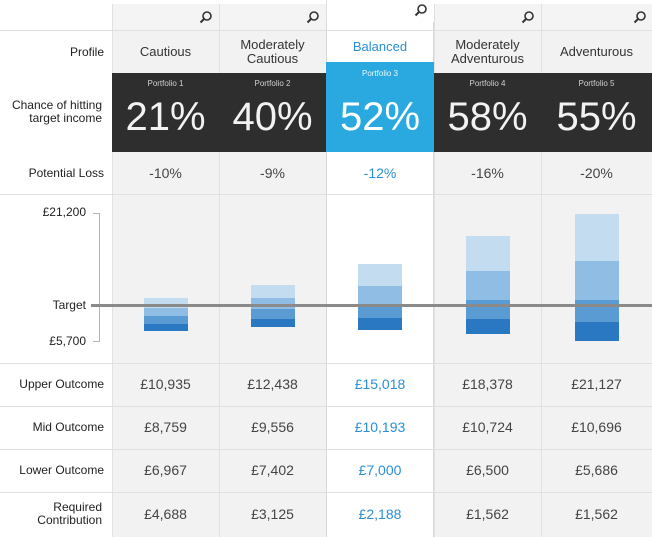 This screenshot has height=537, width=652. Describe the element at coordinates (272, 173) in the screenshot. I see `potential-loss-value: -9%` at that location.